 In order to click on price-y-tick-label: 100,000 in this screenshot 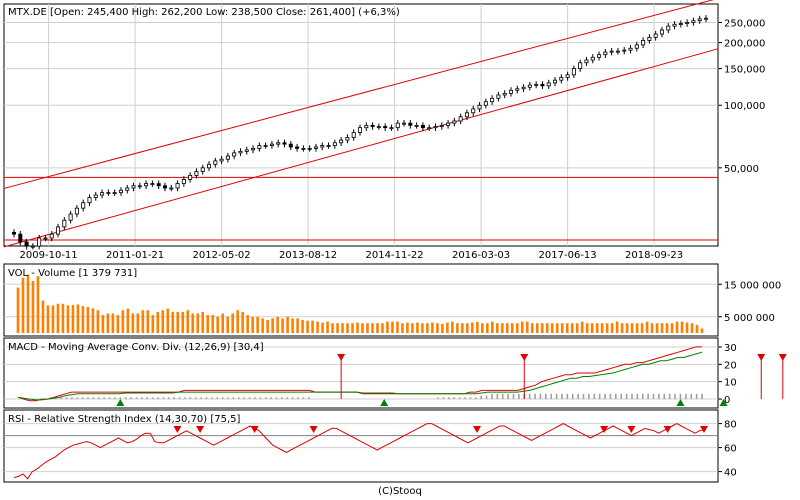, I will do `click(744, 106)`.